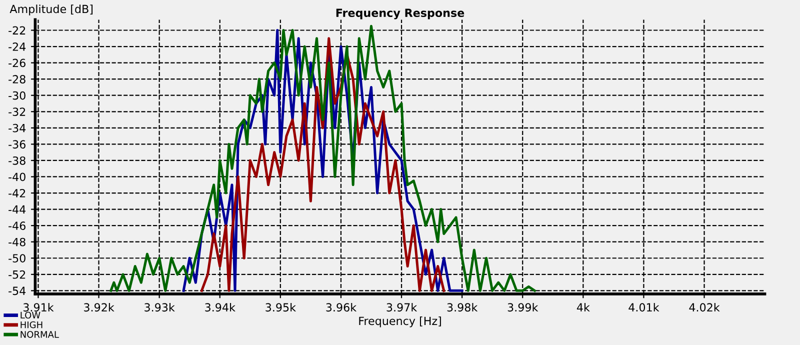 The image size is (800, 345). I want to click on y-tick-label: -36, so click(17, 144).